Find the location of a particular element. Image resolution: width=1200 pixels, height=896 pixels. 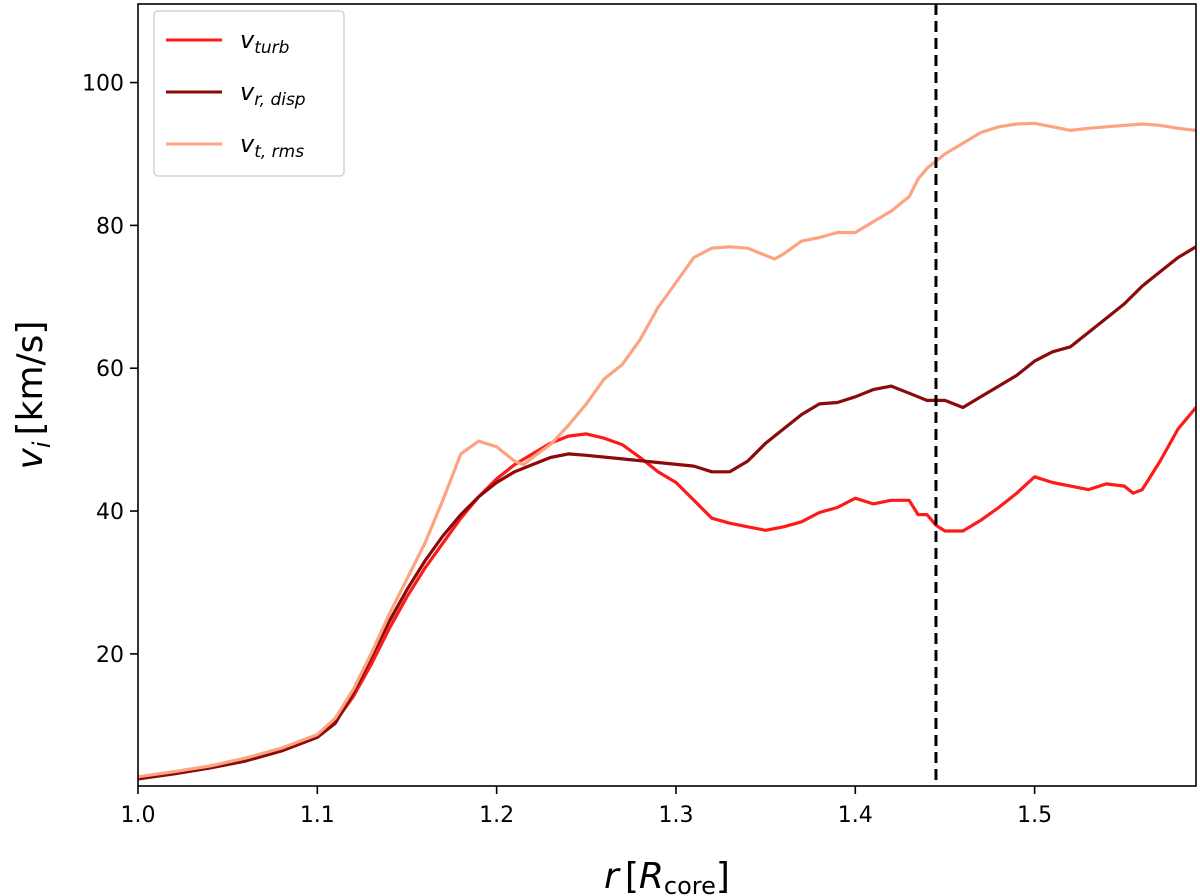

x-tick-label: 1.4 is located at coordinates (855, 815).